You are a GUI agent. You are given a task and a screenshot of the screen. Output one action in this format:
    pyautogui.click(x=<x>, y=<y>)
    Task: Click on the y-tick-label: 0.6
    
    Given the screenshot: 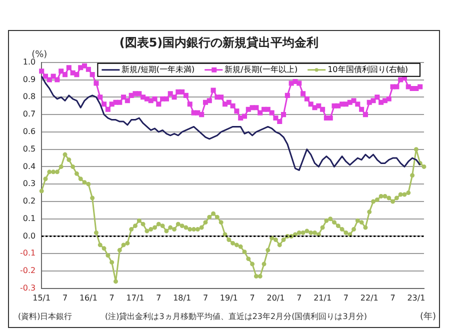 What is the action you would take?
    pyautogui.click(x=29, y=131)
    